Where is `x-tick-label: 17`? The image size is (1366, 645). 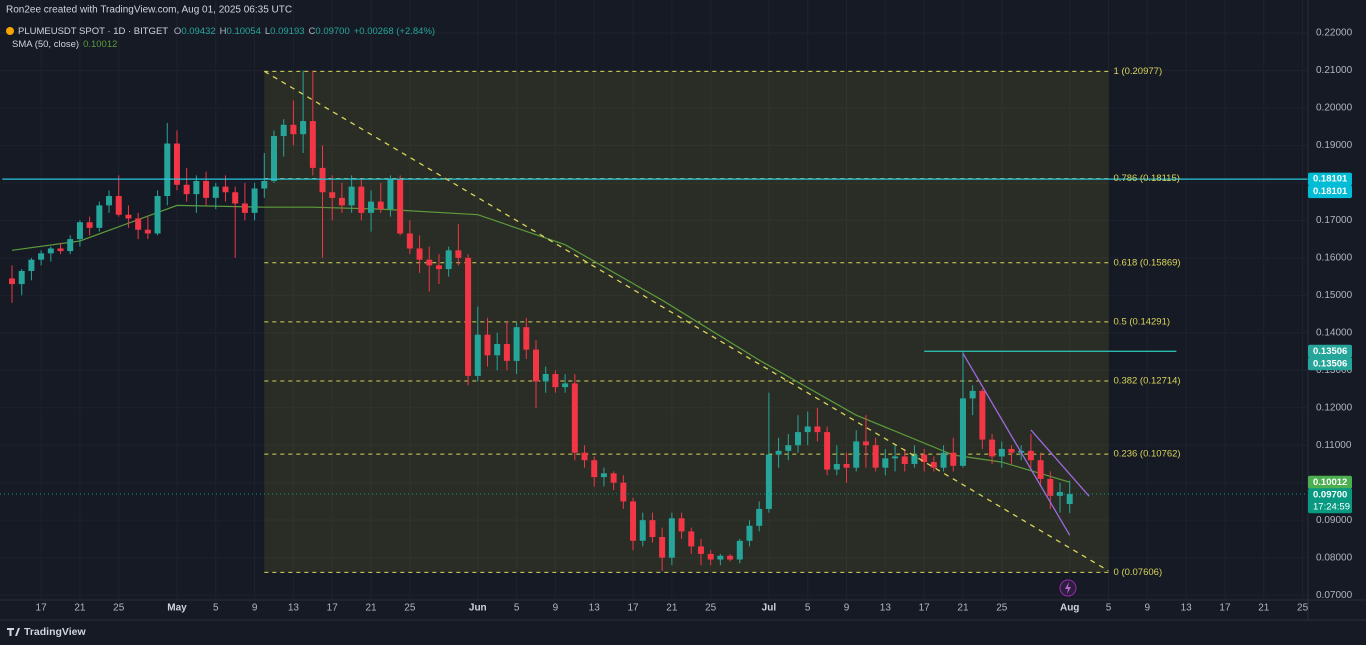
x-tick-label: 17 is located at coordinates (633, 608).